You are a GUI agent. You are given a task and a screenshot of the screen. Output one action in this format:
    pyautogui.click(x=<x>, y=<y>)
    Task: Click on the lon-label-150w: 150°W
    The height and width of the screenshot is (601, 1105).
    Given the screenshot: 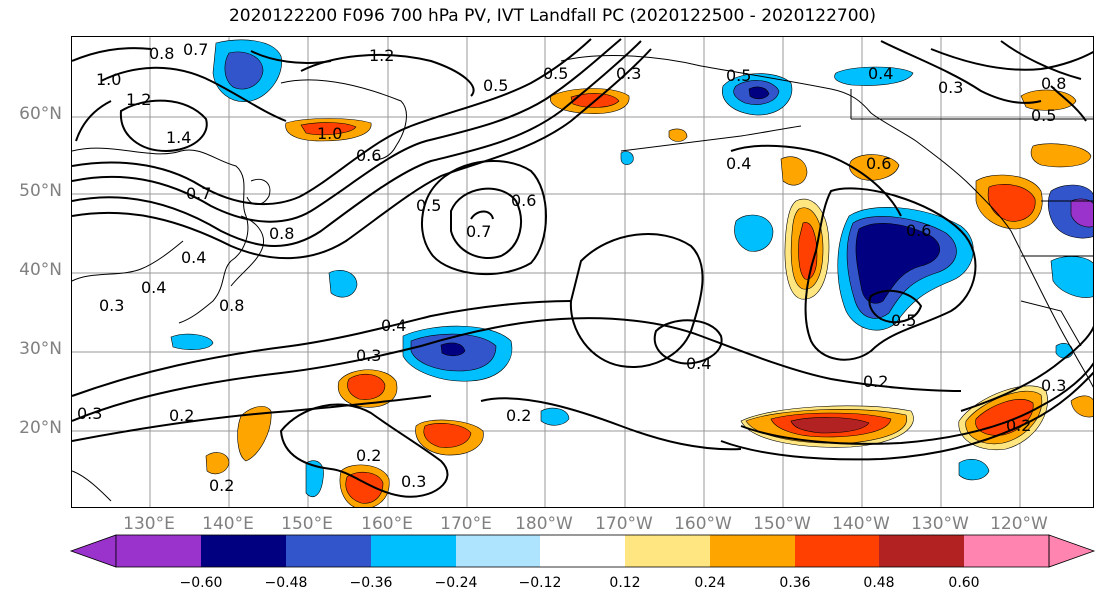 What is the action you would take?
    pyautogui.click(x=782, y=524)
    